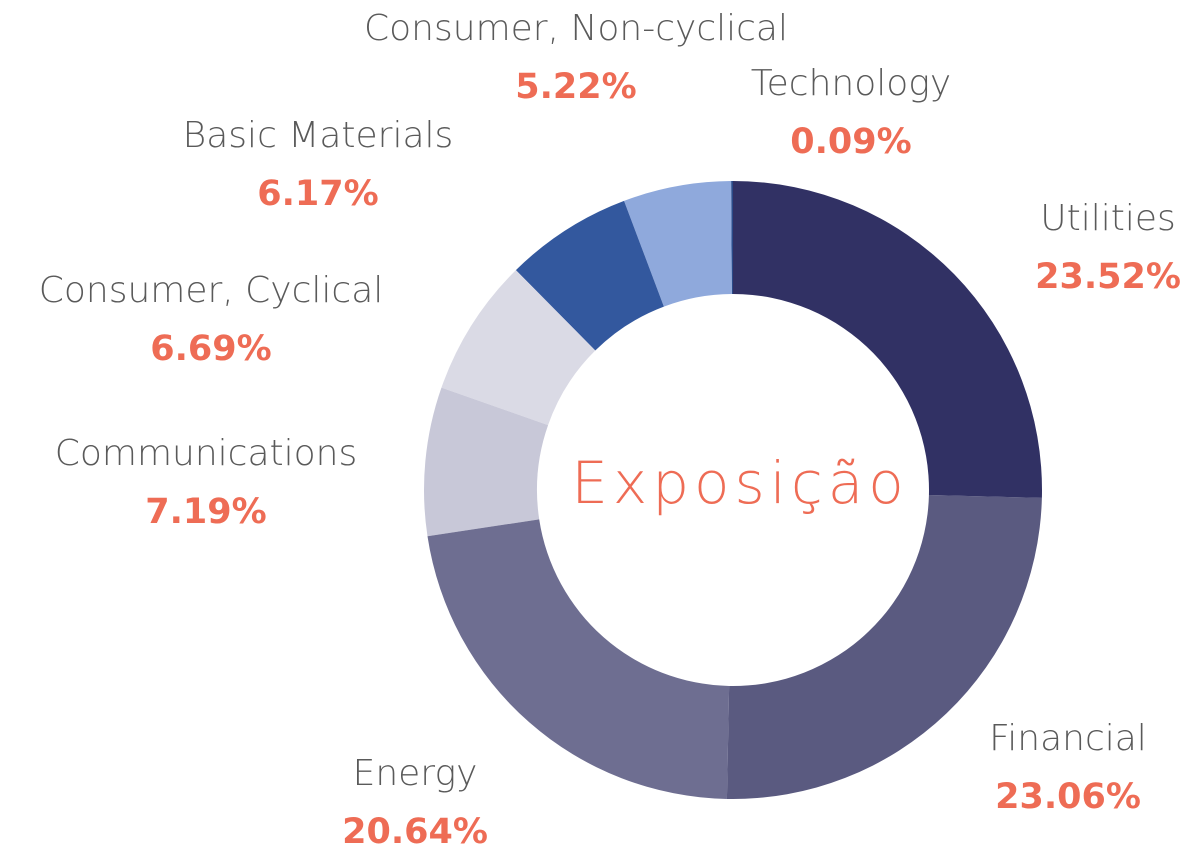 This screenshot has width=1203, height=851. What do you see at coordinates (1068, 797) in the screenshot?
I see `slice-value: 23.06%` at bounding box center [1068, 797].